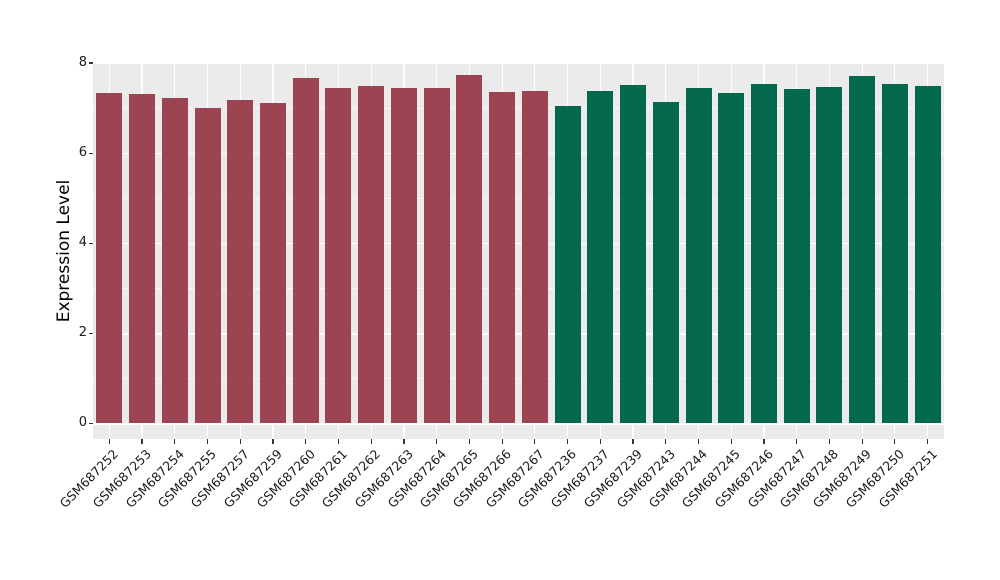 Image resolution: width=1000 pixels, height=580 pixels. What do you see at coordinates (665, 263) in the screenshot?
I see `bar-GSM687243` at bounding box center [665, 263].